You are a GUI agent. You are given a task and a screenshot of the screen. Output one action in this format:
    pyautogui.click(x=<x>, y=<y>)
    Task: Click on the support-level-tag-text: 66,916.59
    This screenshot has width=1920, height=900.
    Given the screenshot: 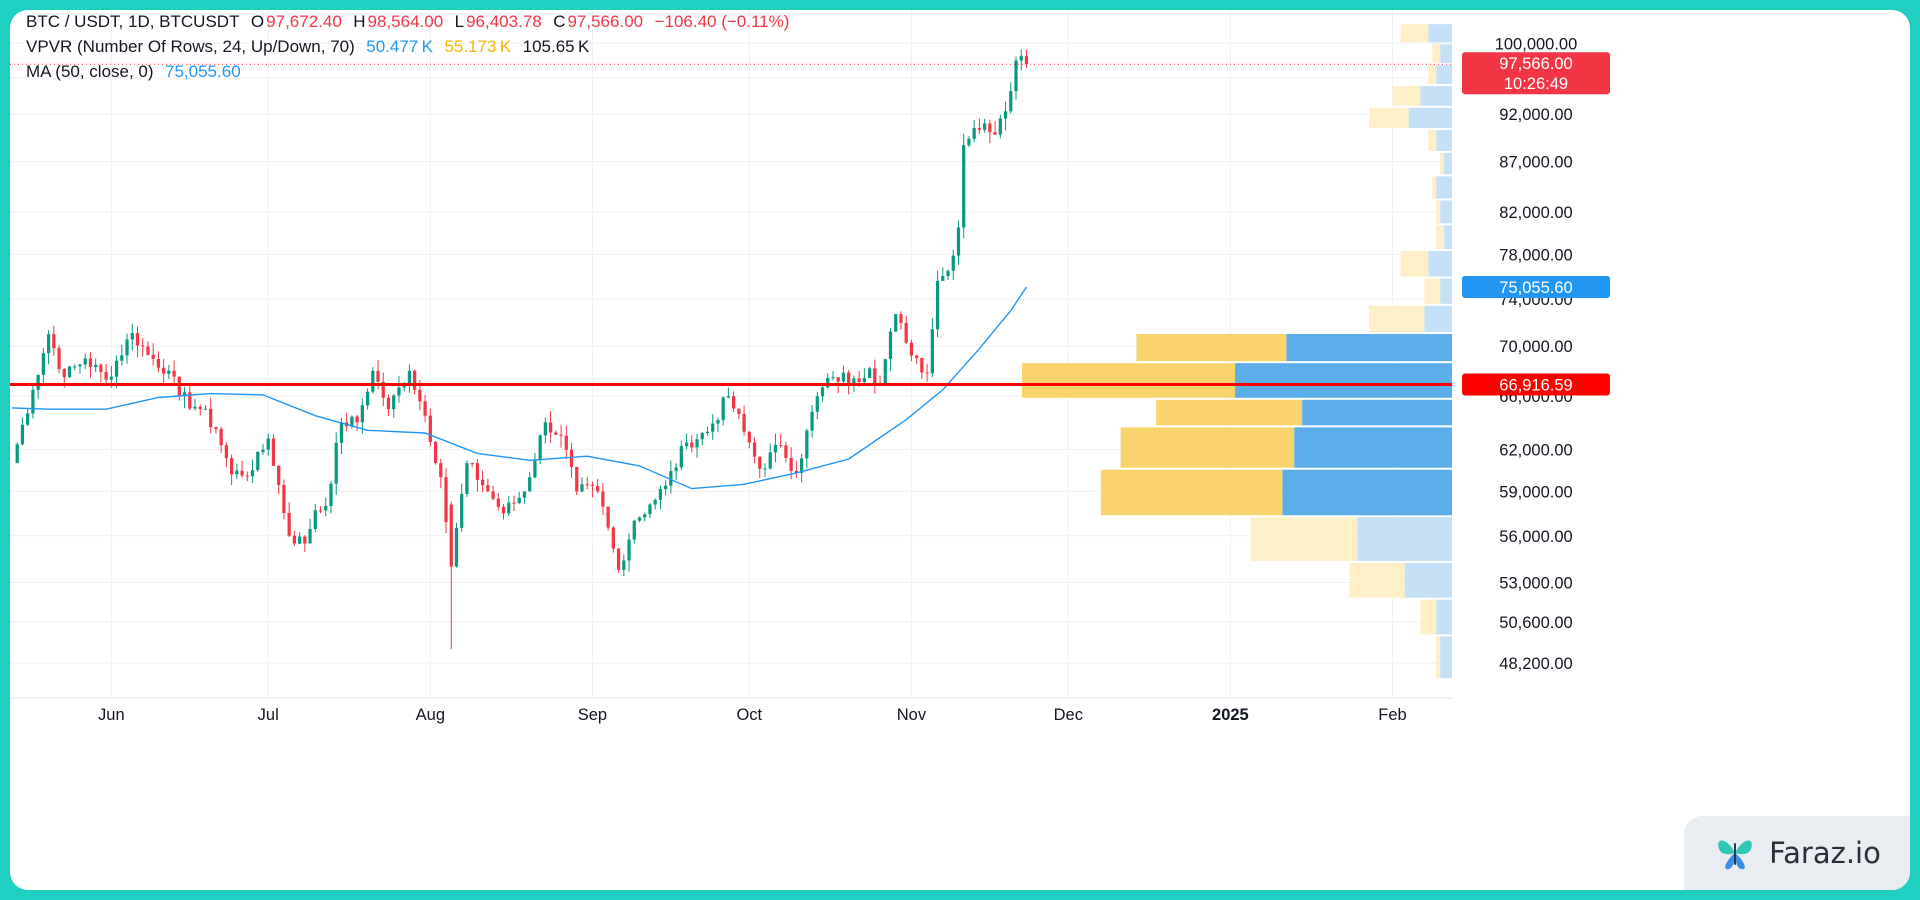 What is the action you would take?
    pyautogui.click(x=1535, y=385)
    